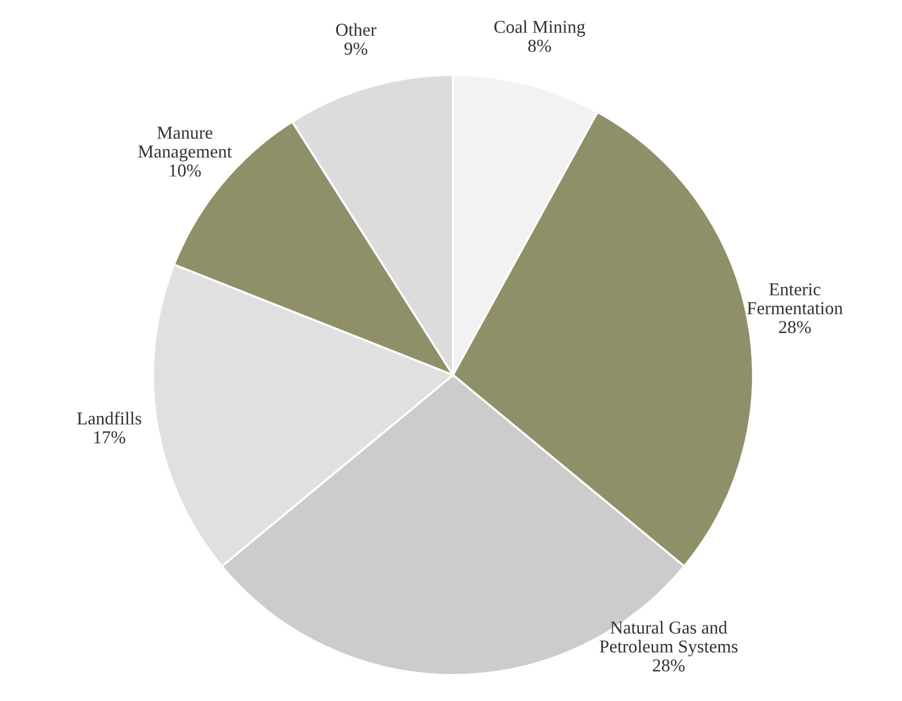  What do you see at coordinates (795, 308) in the screenshot?
I see `slice-label: Enteric Fermentation 28%` at bounding box center [795, 308].